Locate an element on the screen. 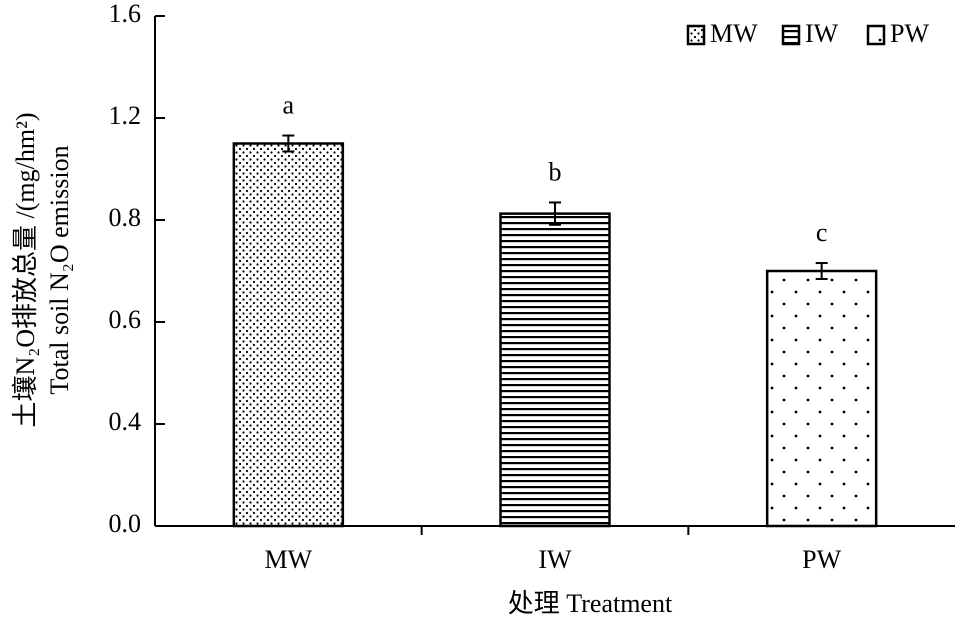 The image size is (956, 624). y-tick-label: 0.6 is located at coordinates (125, 319).